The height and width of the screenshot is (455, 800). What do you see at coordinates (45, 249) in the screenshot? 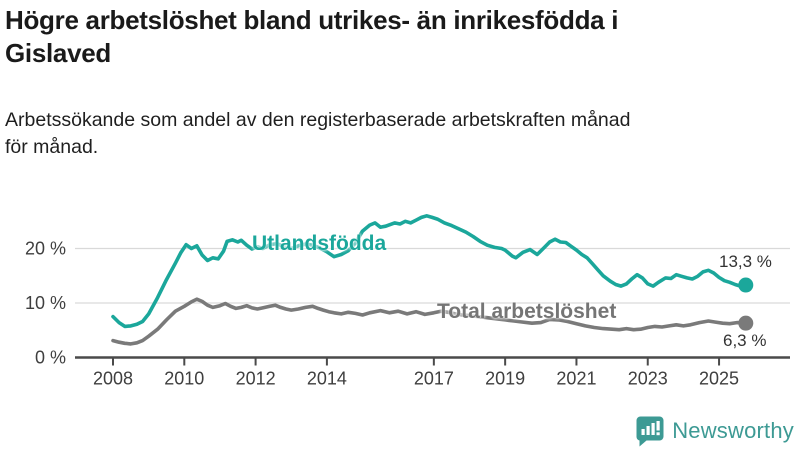
I see `y-tick-label-20: 20 %` at bounding box center [45, 249].